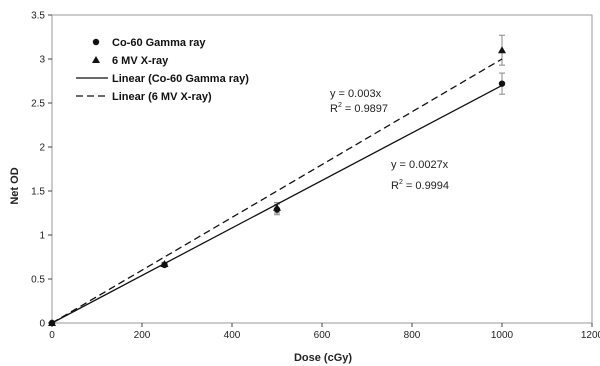  Describe the element at coordinates (140, 61) in the screenshot. I see `legend-label-6mv: 6 MV X-ray` at that location.